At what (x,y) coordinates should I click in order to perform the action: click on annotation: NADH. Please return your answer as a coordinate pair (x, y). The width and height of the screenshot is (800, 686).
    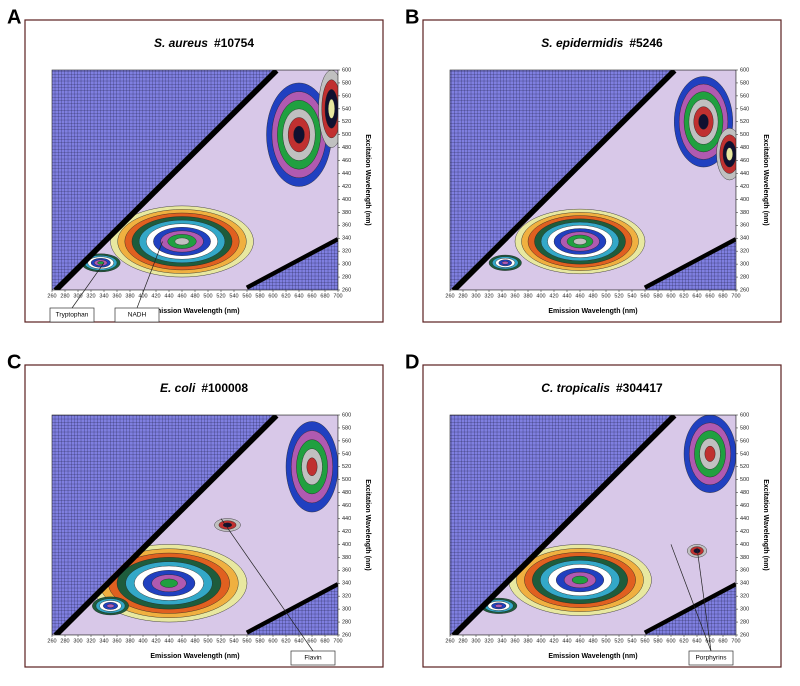
    Looking at the image, I should click on (137, 315).